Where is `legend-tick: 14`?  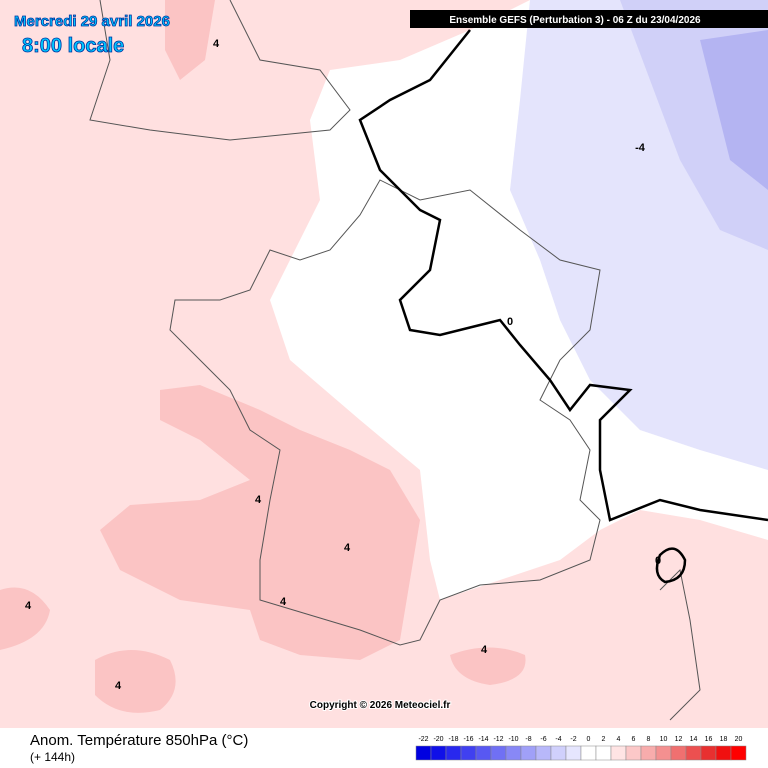 legend-tick: 14 is located at coordinates (694, 739).